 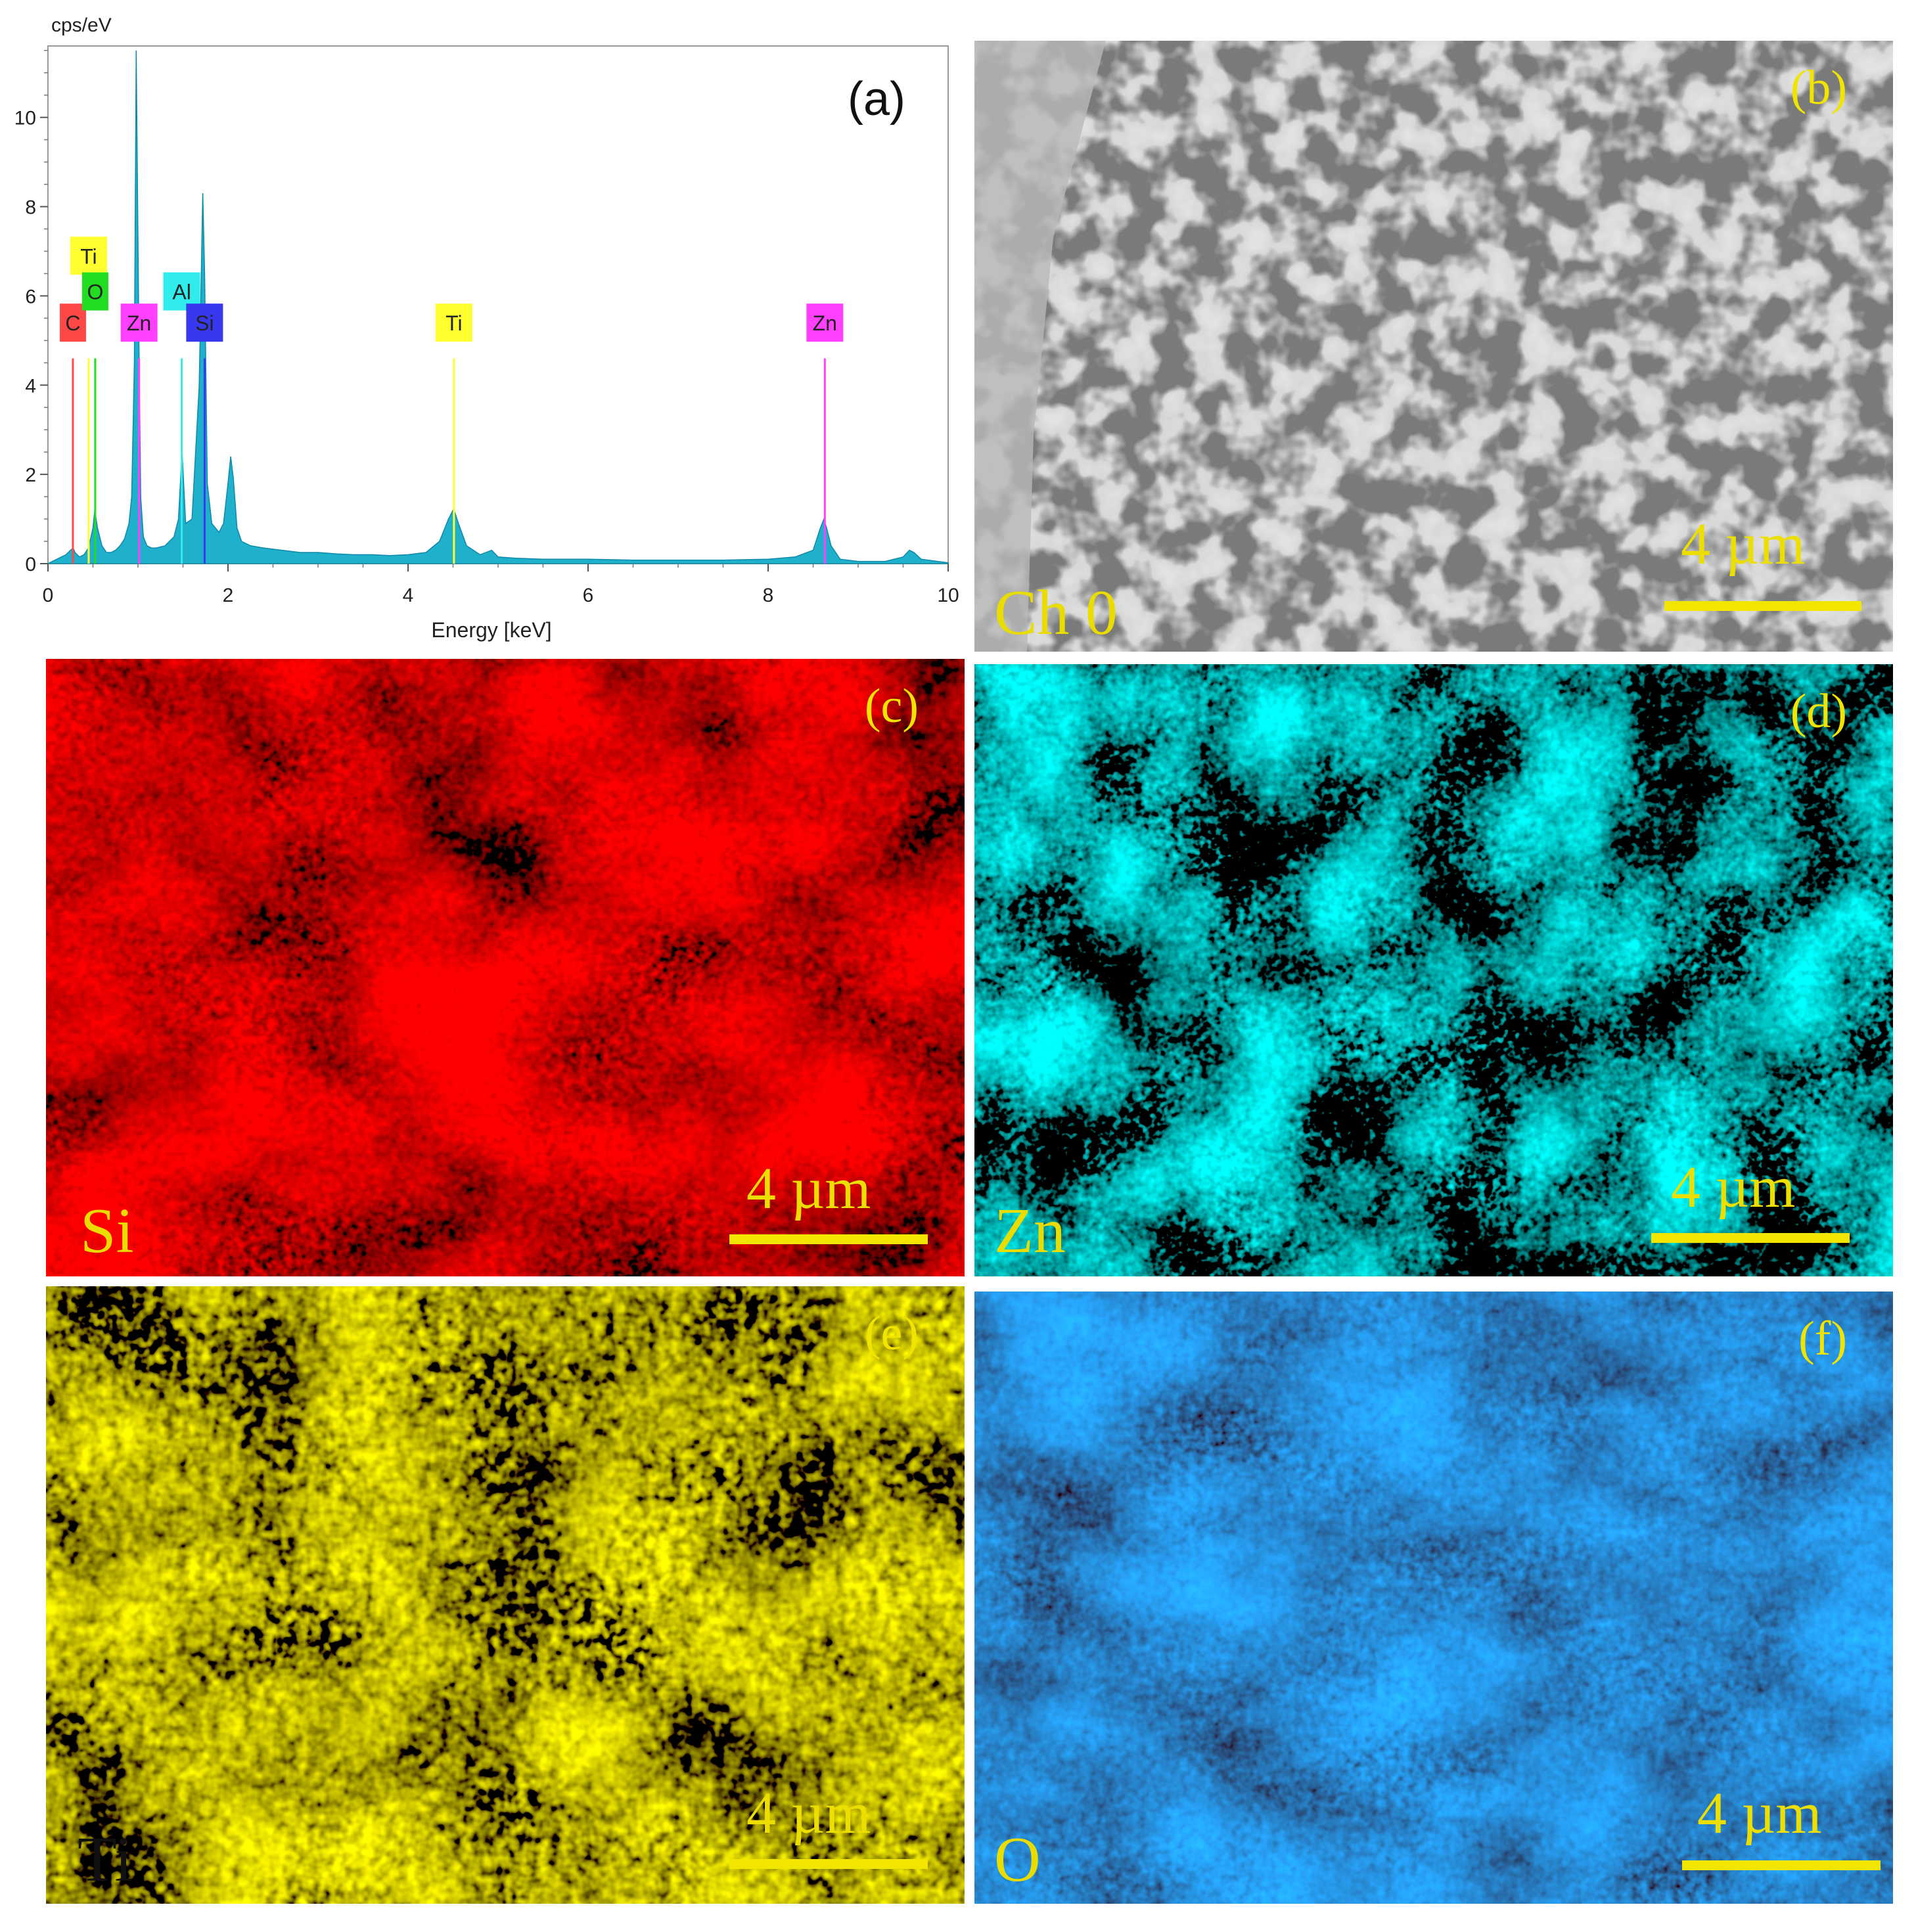 I want to click on panel-tag-f: (f), so click(x=1823, y=1339).